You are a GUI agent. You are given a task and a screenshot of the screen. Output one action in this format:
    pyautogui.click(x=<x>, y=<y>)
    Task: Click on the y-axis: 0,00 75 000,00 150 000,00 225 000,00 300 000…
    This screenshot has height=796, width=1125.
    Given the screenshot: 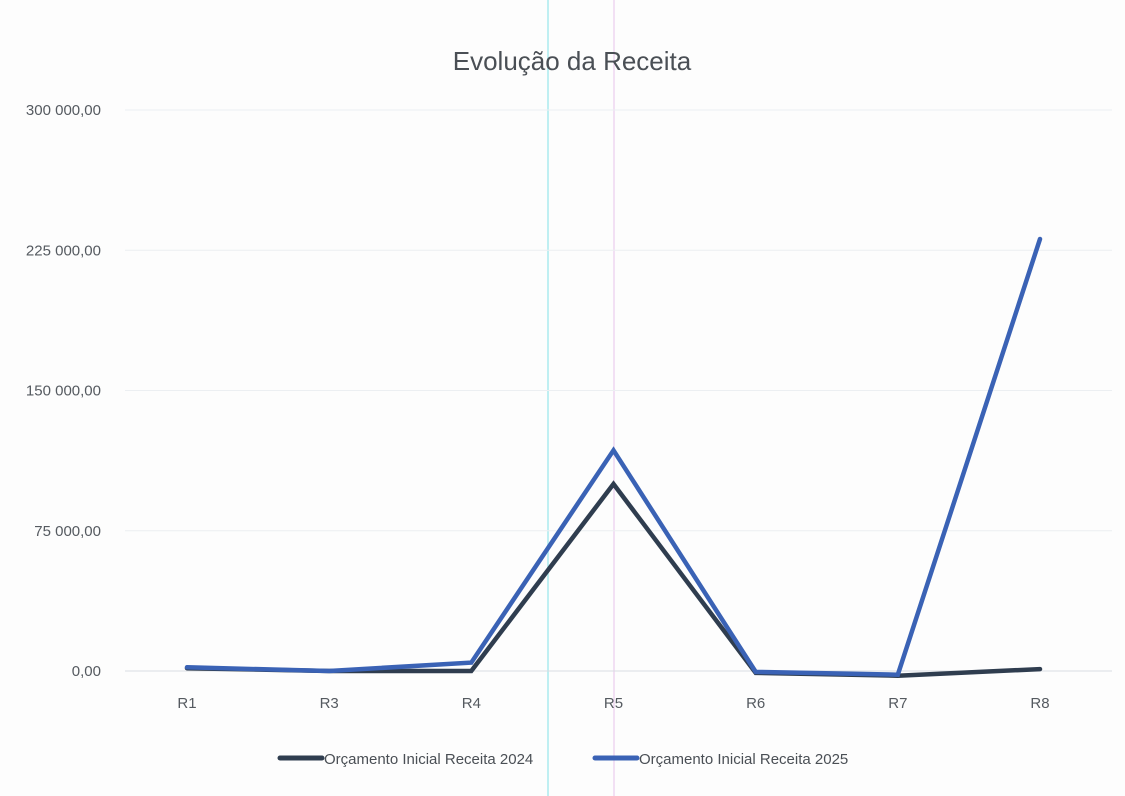 What is the action you would take?
    pyautogui.click(x=63, y=391)
    